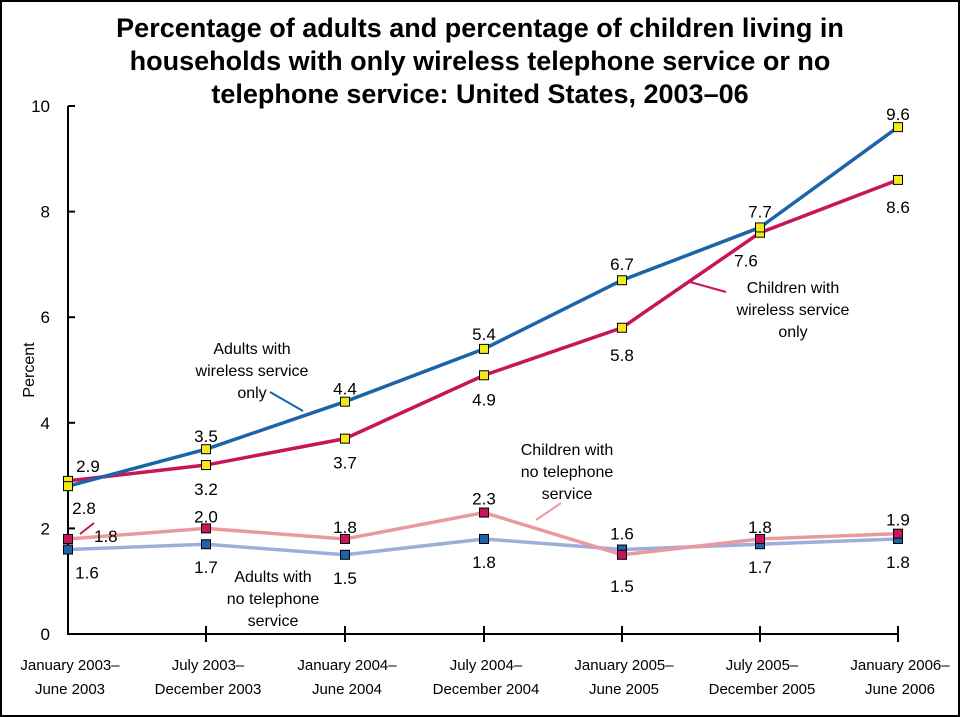 The width and height of the screenshot is (960, 717). Describe the element at coordinates (208, 689) in the screenshot. I see `x-tick-label: December 2003` at that location.